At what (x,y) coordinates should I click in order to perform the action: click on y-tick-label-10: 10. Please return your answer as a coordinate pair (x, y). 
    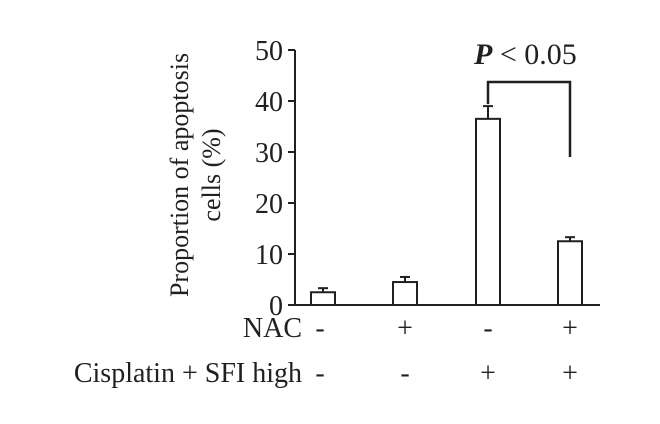
    Looking at the image, I should click on (269, 255).